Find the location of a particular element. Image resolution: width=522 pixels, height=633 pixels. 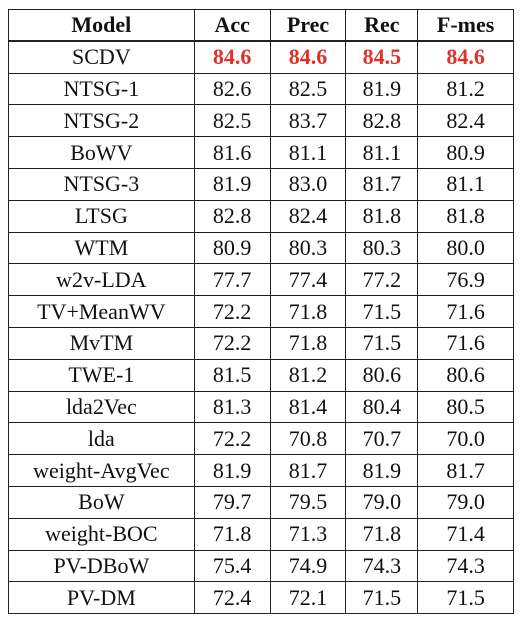

table-row: BoWV 81.6 81.1 81.1 80.9 is located at coordinates (261, 152).